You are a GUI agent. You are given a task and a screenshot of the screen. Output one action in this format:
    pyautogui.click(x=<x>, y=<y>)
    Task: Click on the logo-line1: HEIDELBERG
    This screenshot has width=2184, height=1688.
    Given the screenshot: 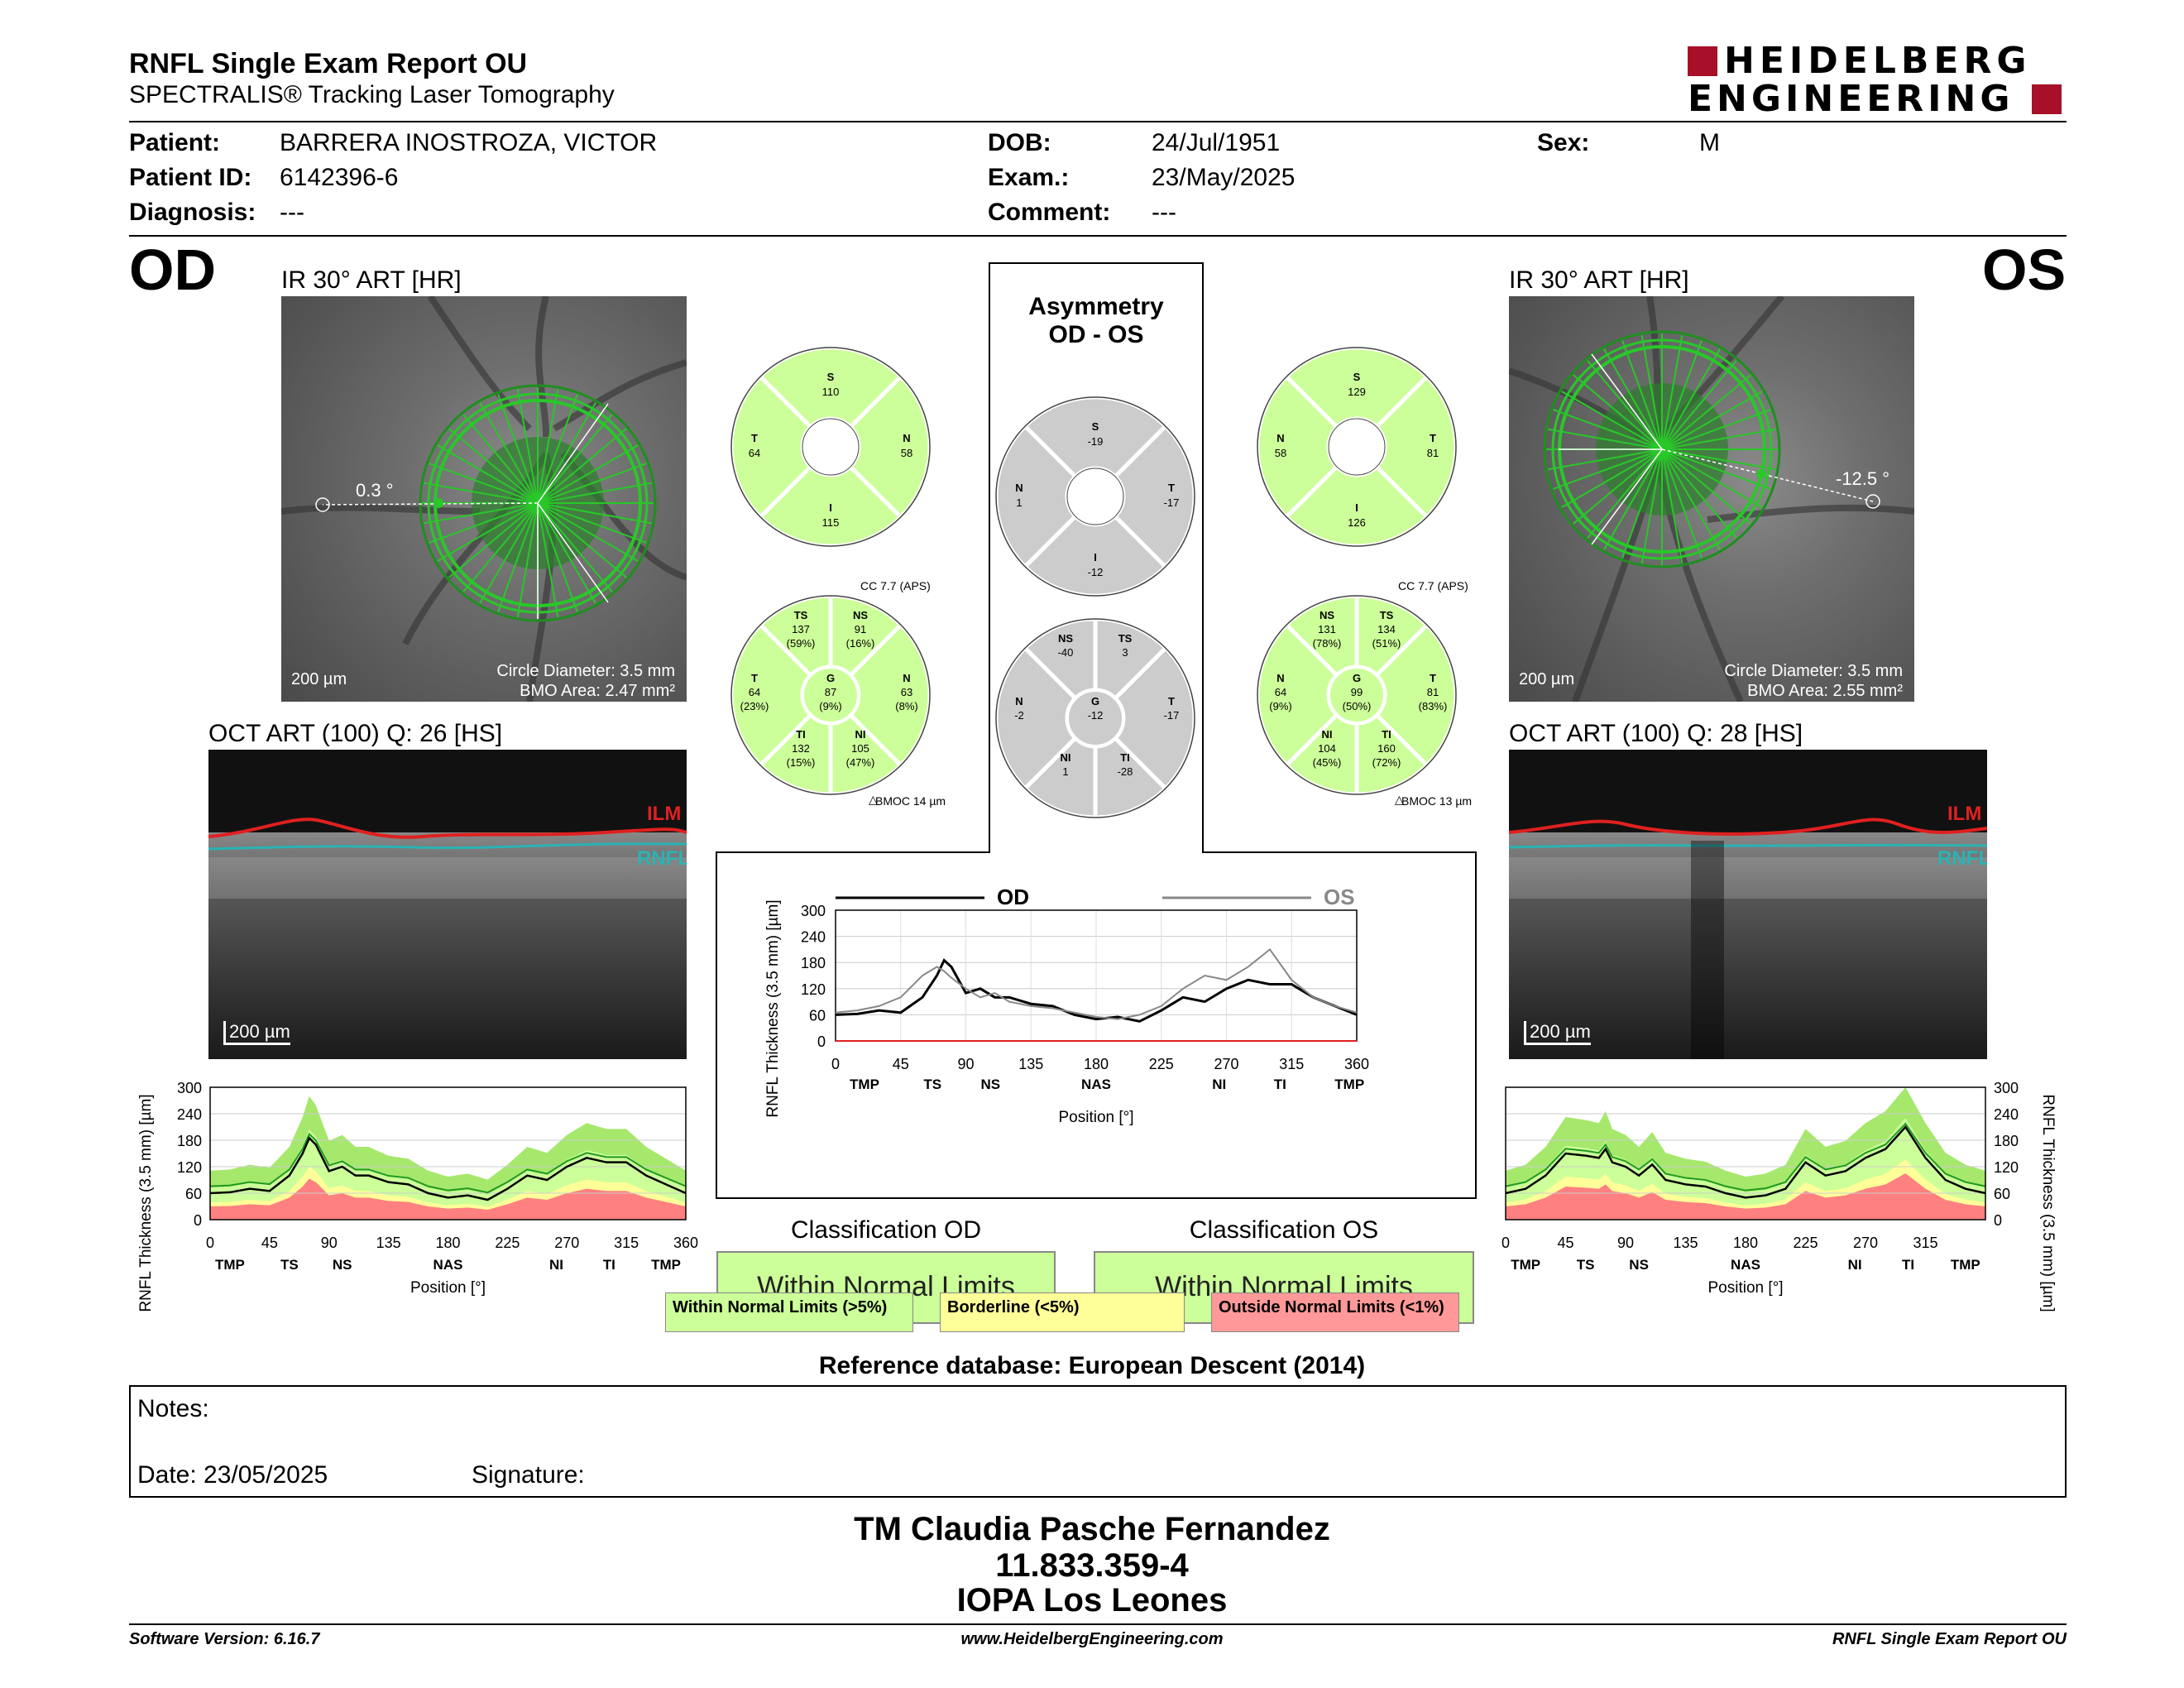 What is the action you would take?
    pyautogui.click(x=1878, y=61)
    